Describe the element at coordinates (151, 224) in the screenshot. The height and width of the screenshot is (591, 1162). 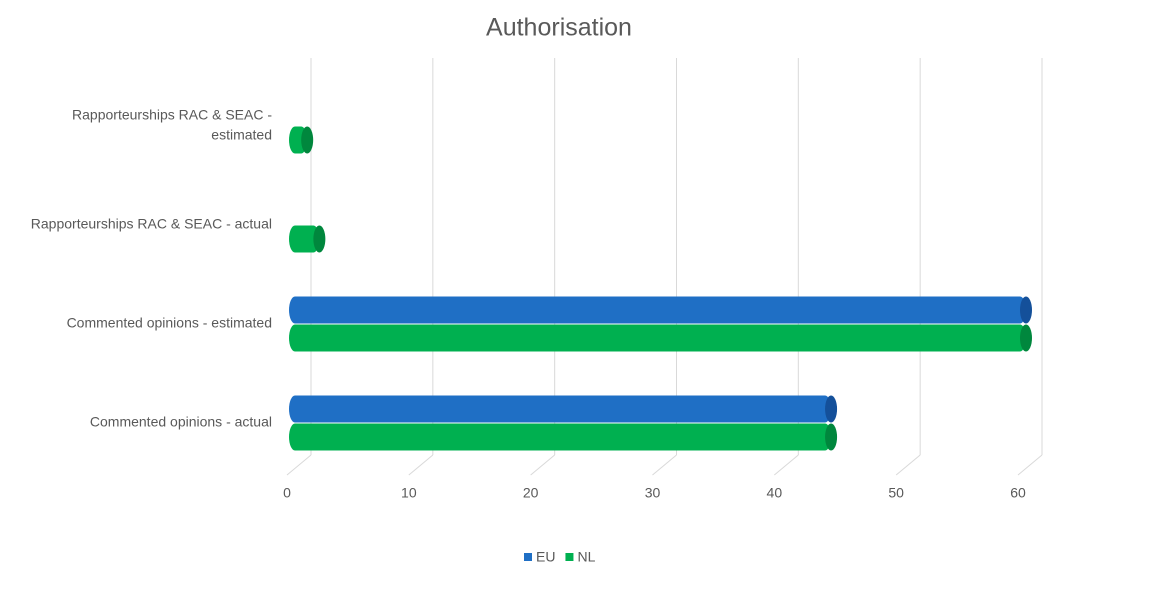
I see `y-tick-label: Rapporteurships RAC & SEAC - actual` at that location.